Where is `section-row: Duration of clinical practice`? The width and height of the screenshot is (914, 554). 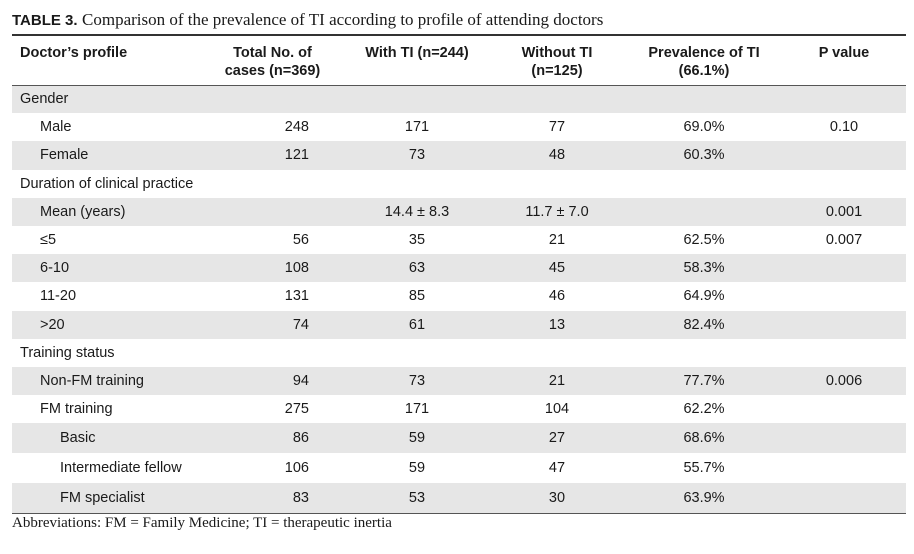 section-row: Duration of clinical practice is located at coordinates (459, 184).